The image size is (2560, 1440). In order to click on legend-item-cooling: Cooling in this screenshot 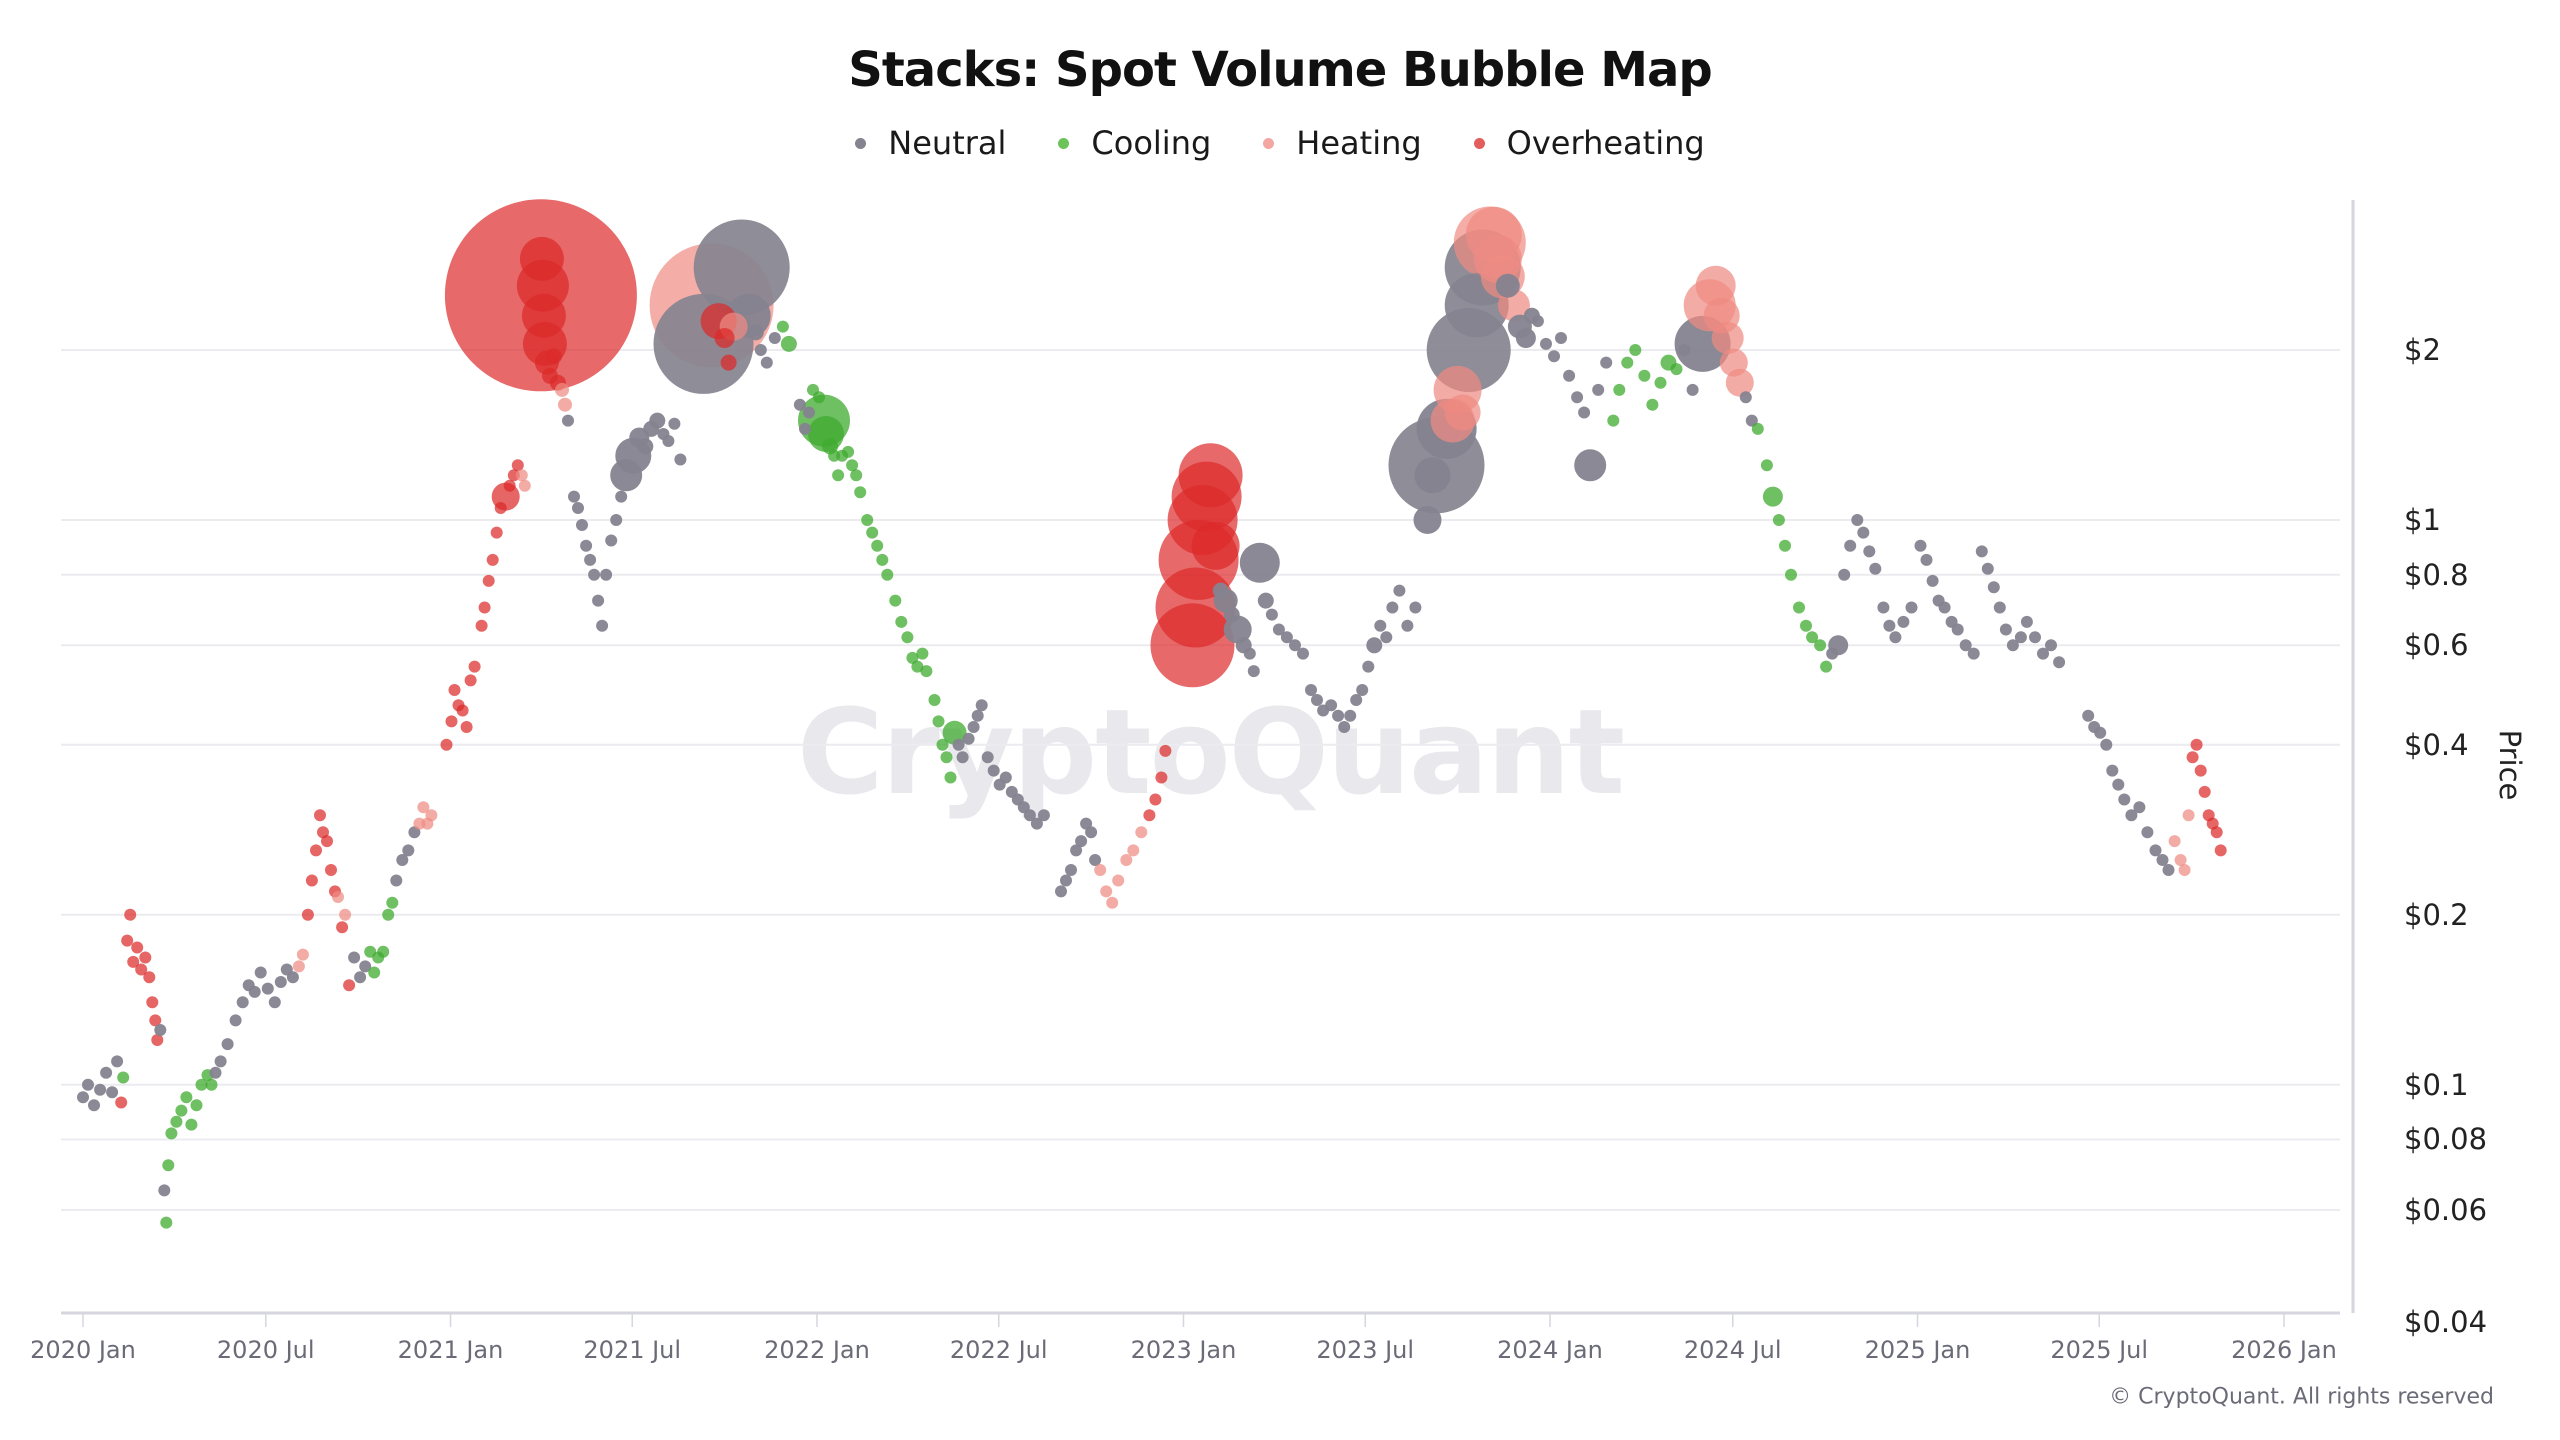, I will do `click(1134, 143)`.